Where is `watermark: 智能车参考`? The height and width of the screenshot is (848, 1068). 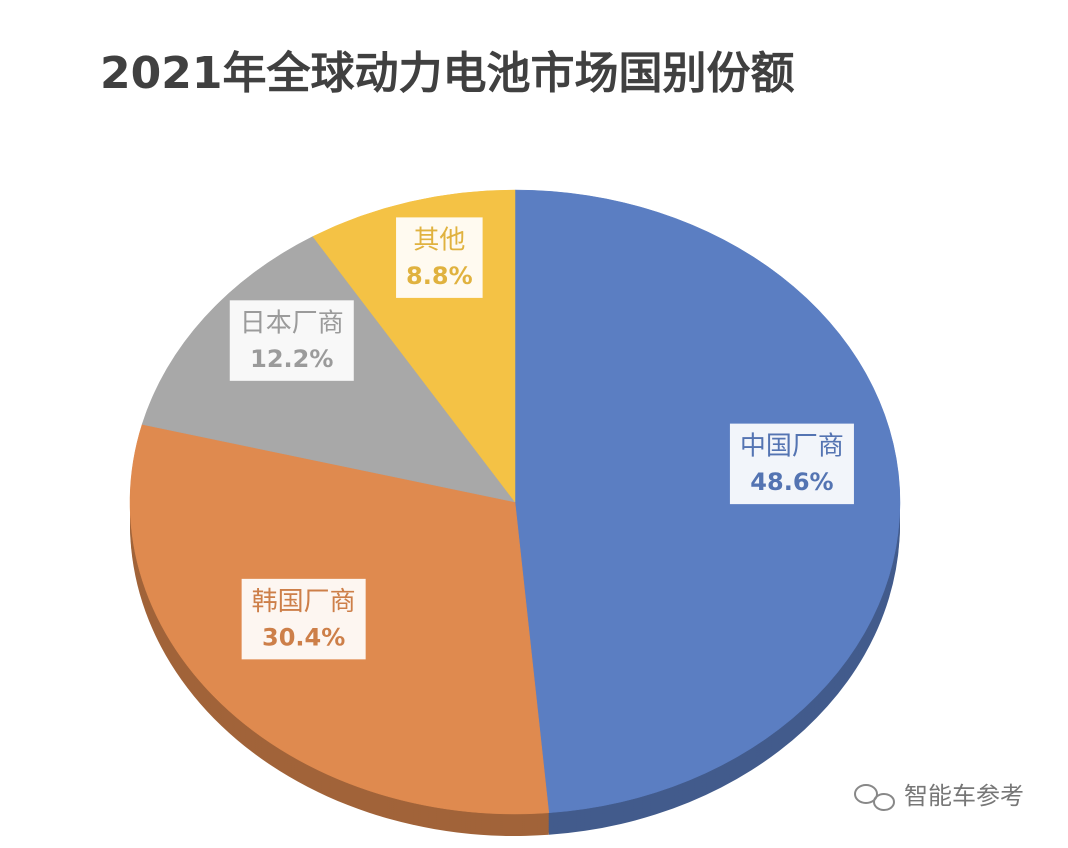 watermark: 智能车参考 is located at coordinates (964, 796).